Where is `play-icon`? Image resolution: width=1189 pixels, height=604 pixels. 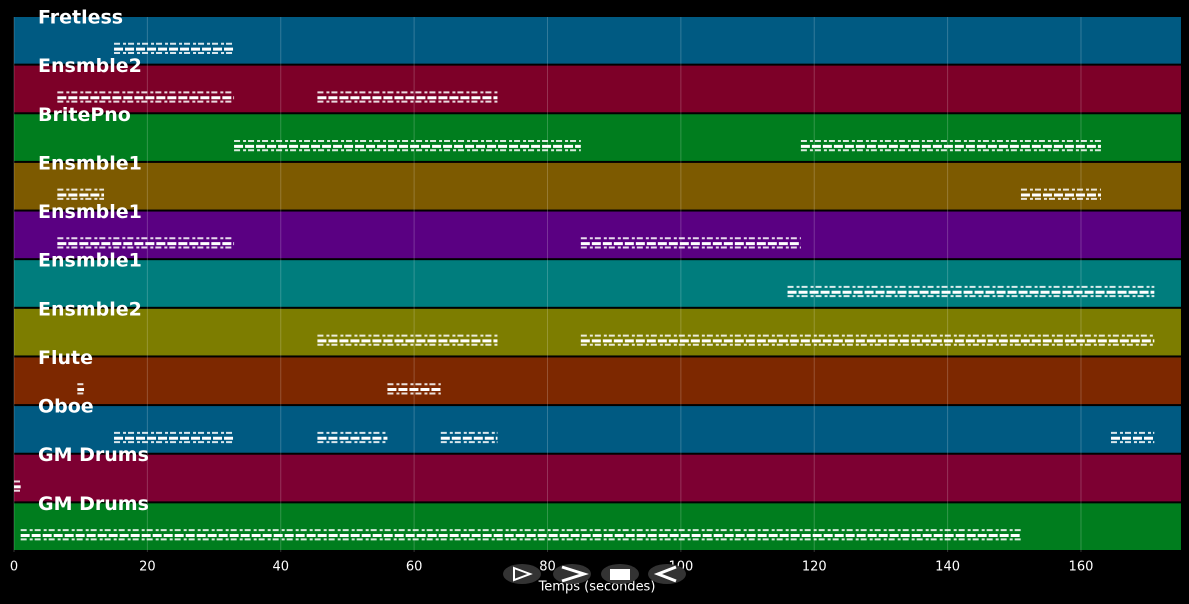
play-icon is located at coordinates (523, 574).